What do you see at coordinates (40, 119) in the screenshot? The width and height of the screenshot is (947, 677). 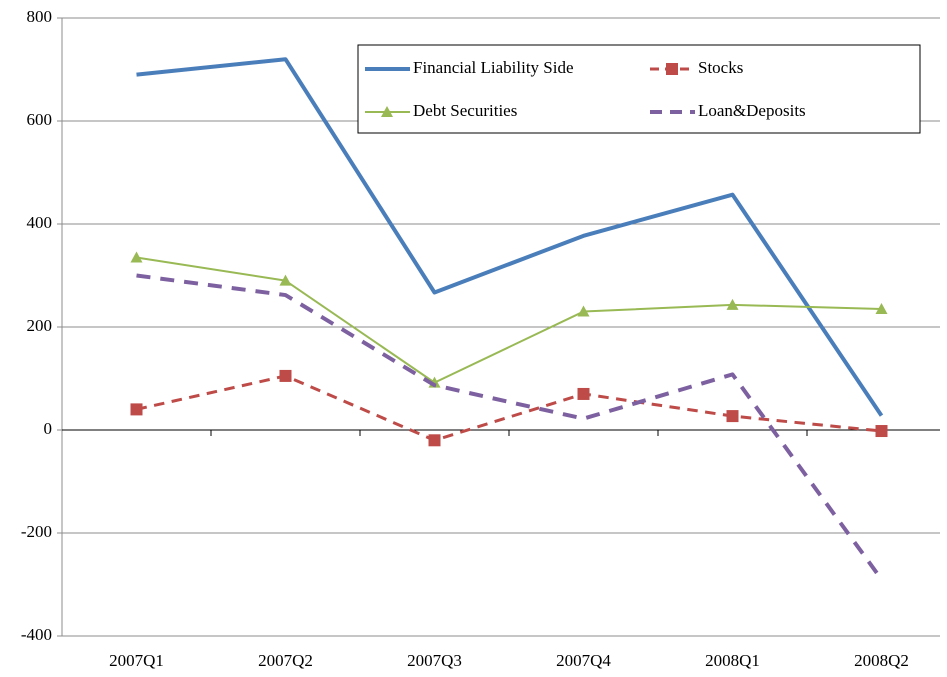 I see `y-tick-label: 600` at bounding box center [40, 119].